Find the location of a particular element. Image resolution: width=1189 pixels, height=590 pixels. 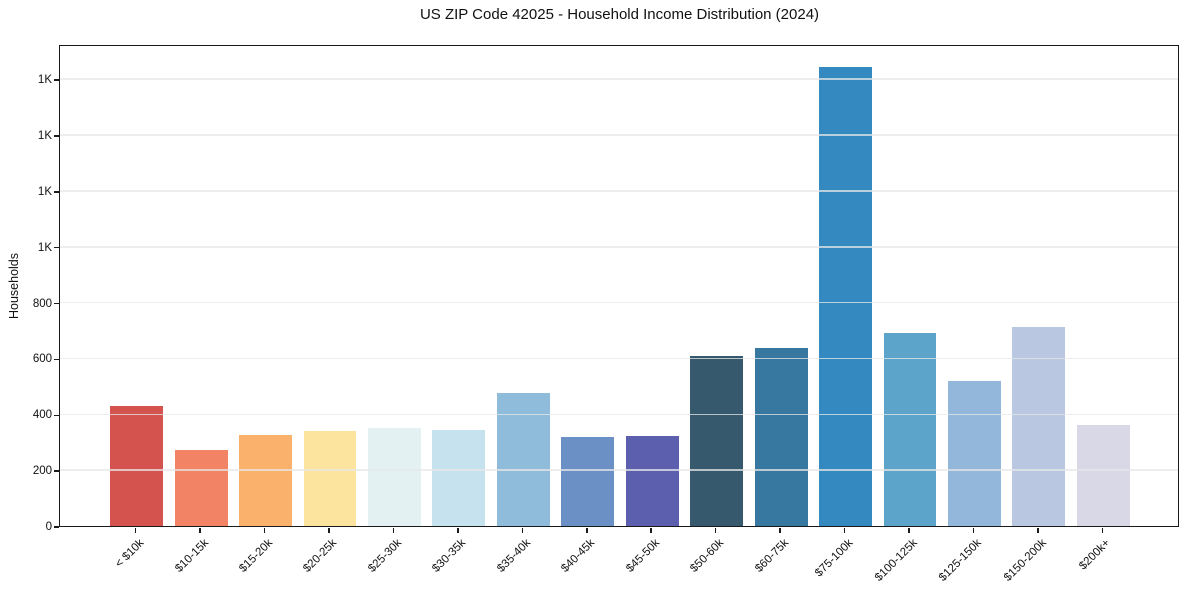

bar-$200k+ is located at coordinates (1103, 475).